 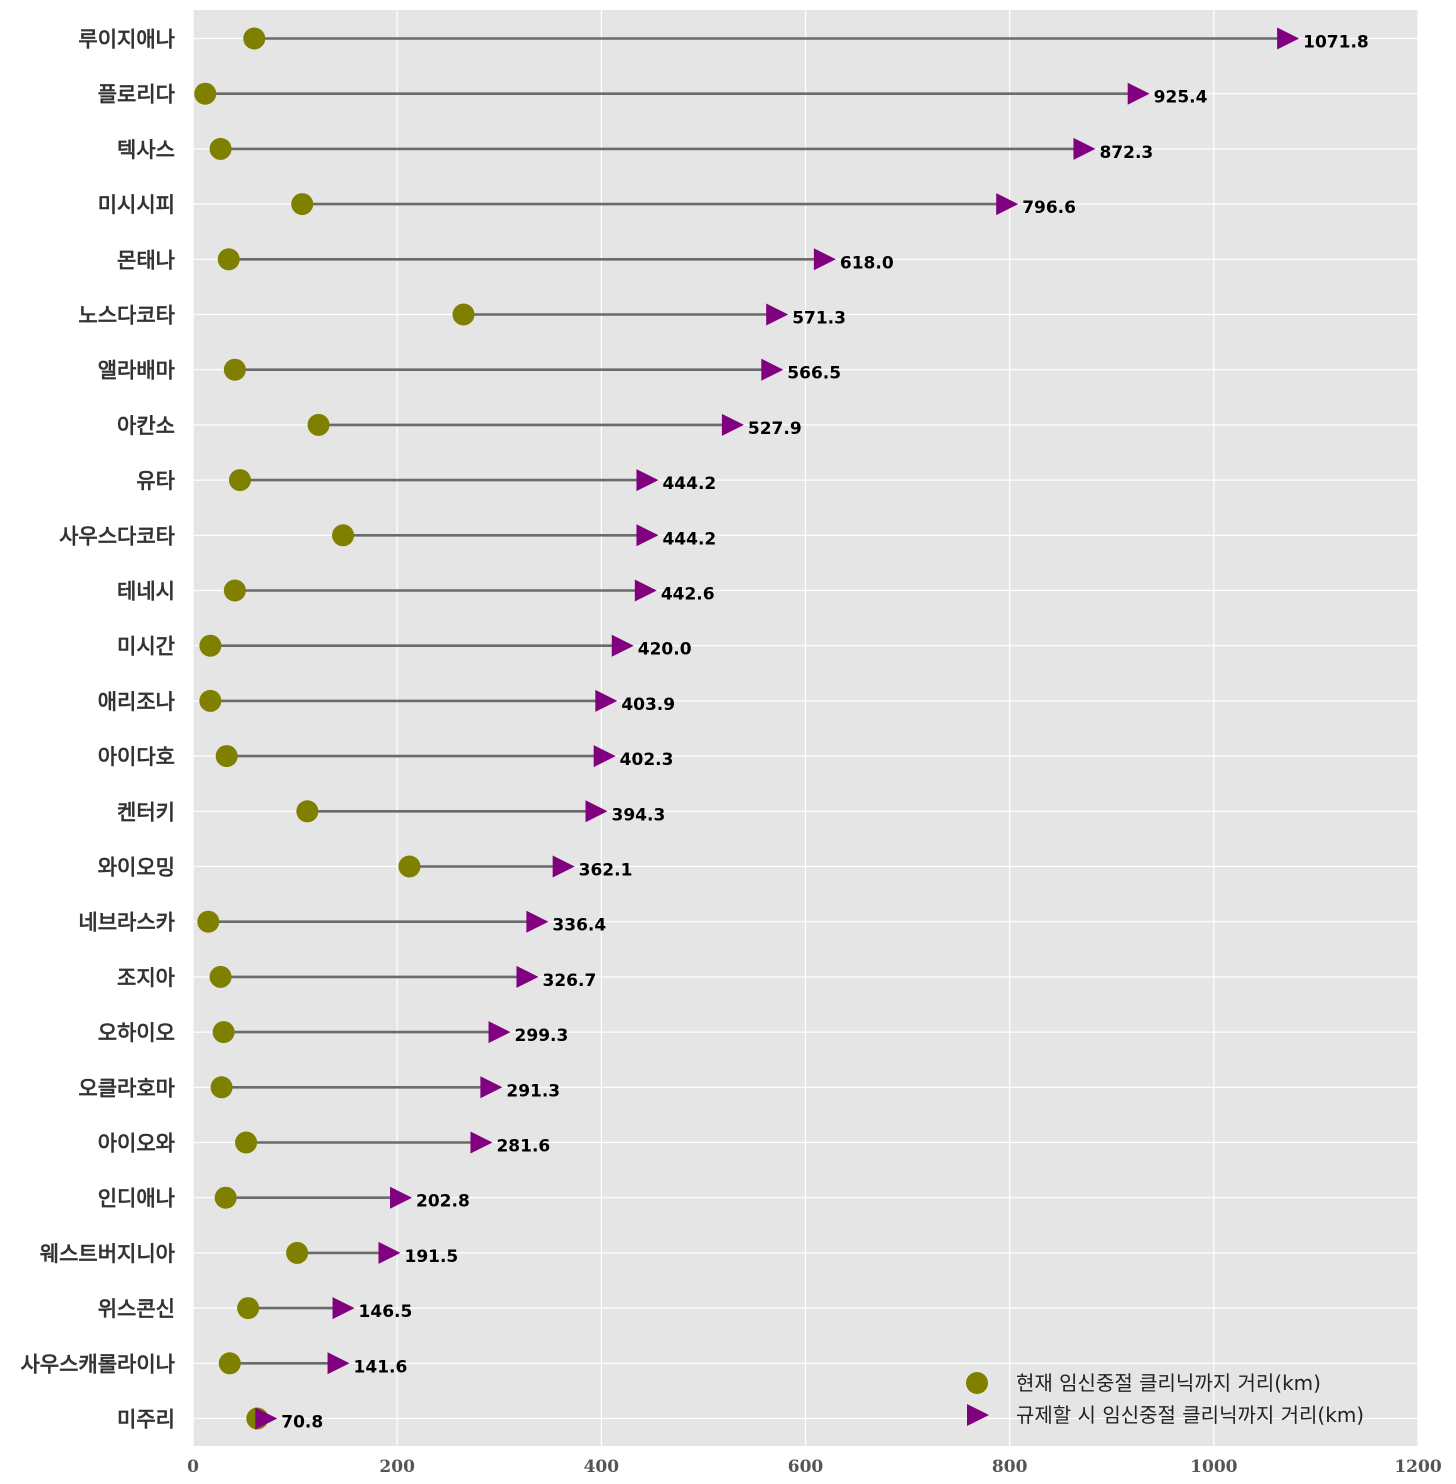 I want to click on category-label: 켄터키, so click(x=146, y=812).